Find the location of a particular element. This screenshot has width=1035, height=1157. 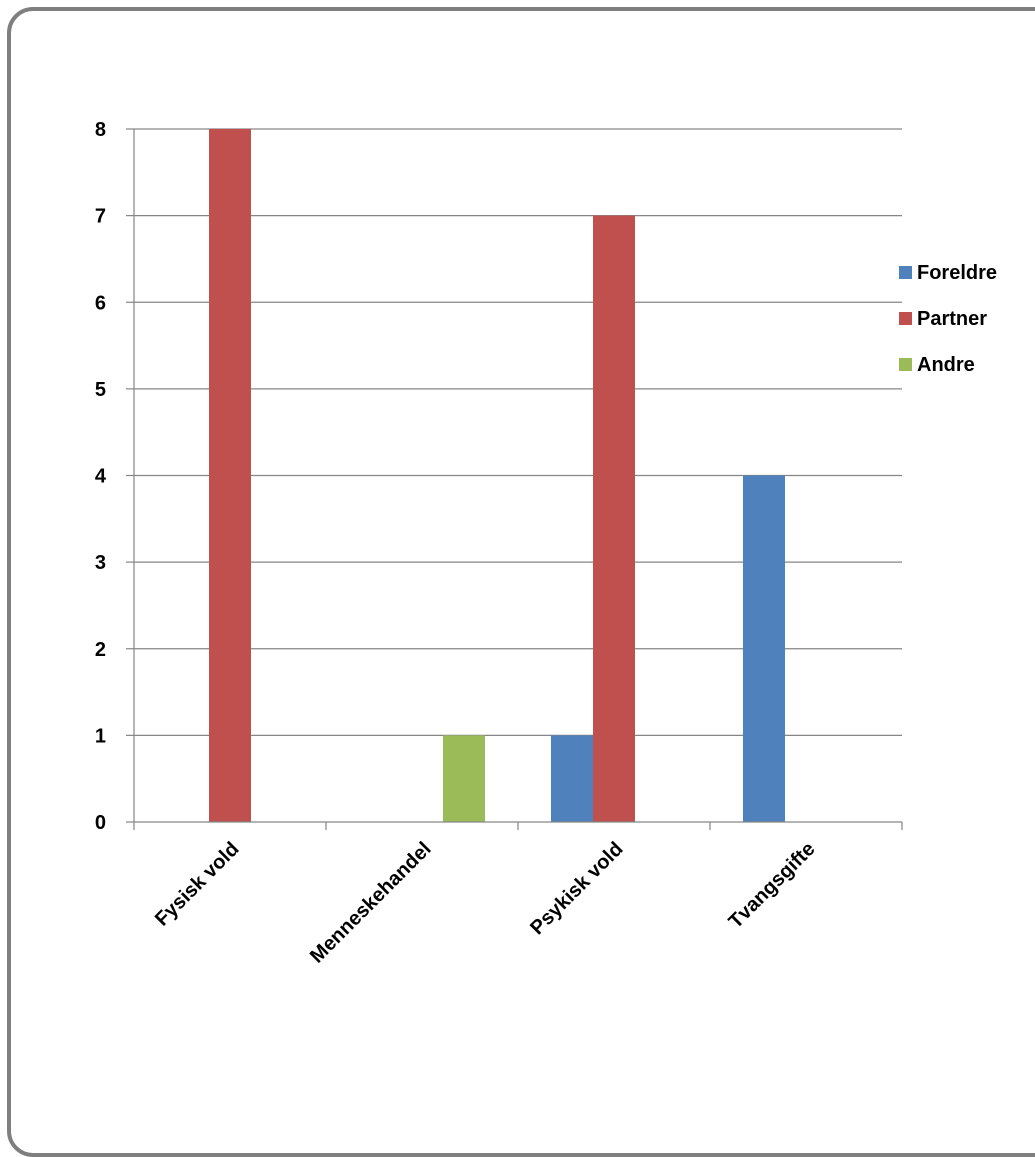

x-category-label: Tvangsgifte is located at coordinates (772, 885).